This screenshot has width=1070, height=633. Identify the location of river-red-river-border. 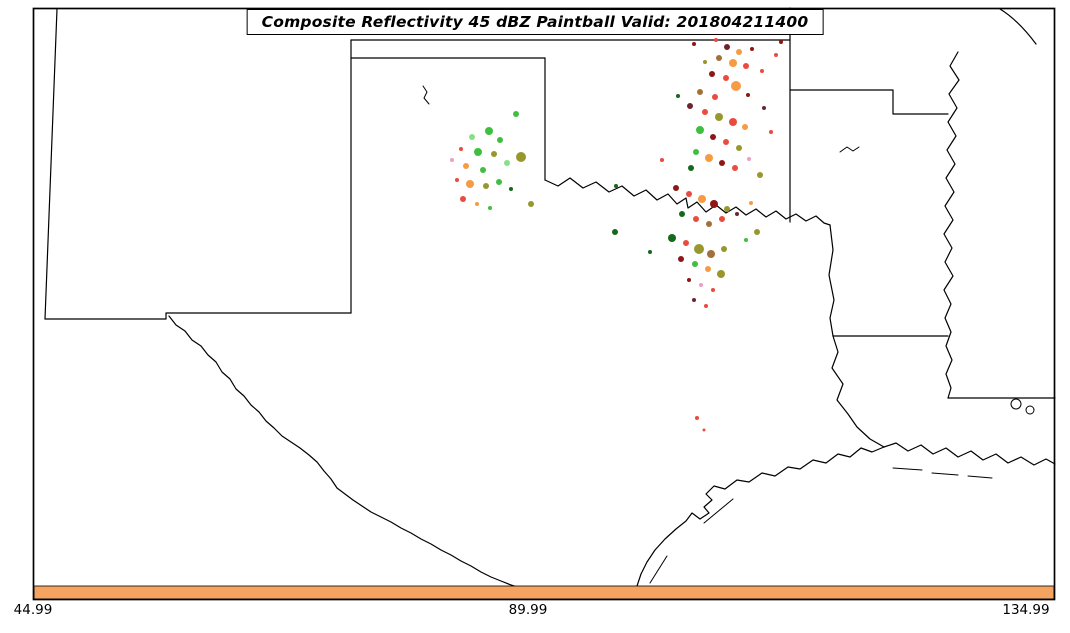
(687, 201).